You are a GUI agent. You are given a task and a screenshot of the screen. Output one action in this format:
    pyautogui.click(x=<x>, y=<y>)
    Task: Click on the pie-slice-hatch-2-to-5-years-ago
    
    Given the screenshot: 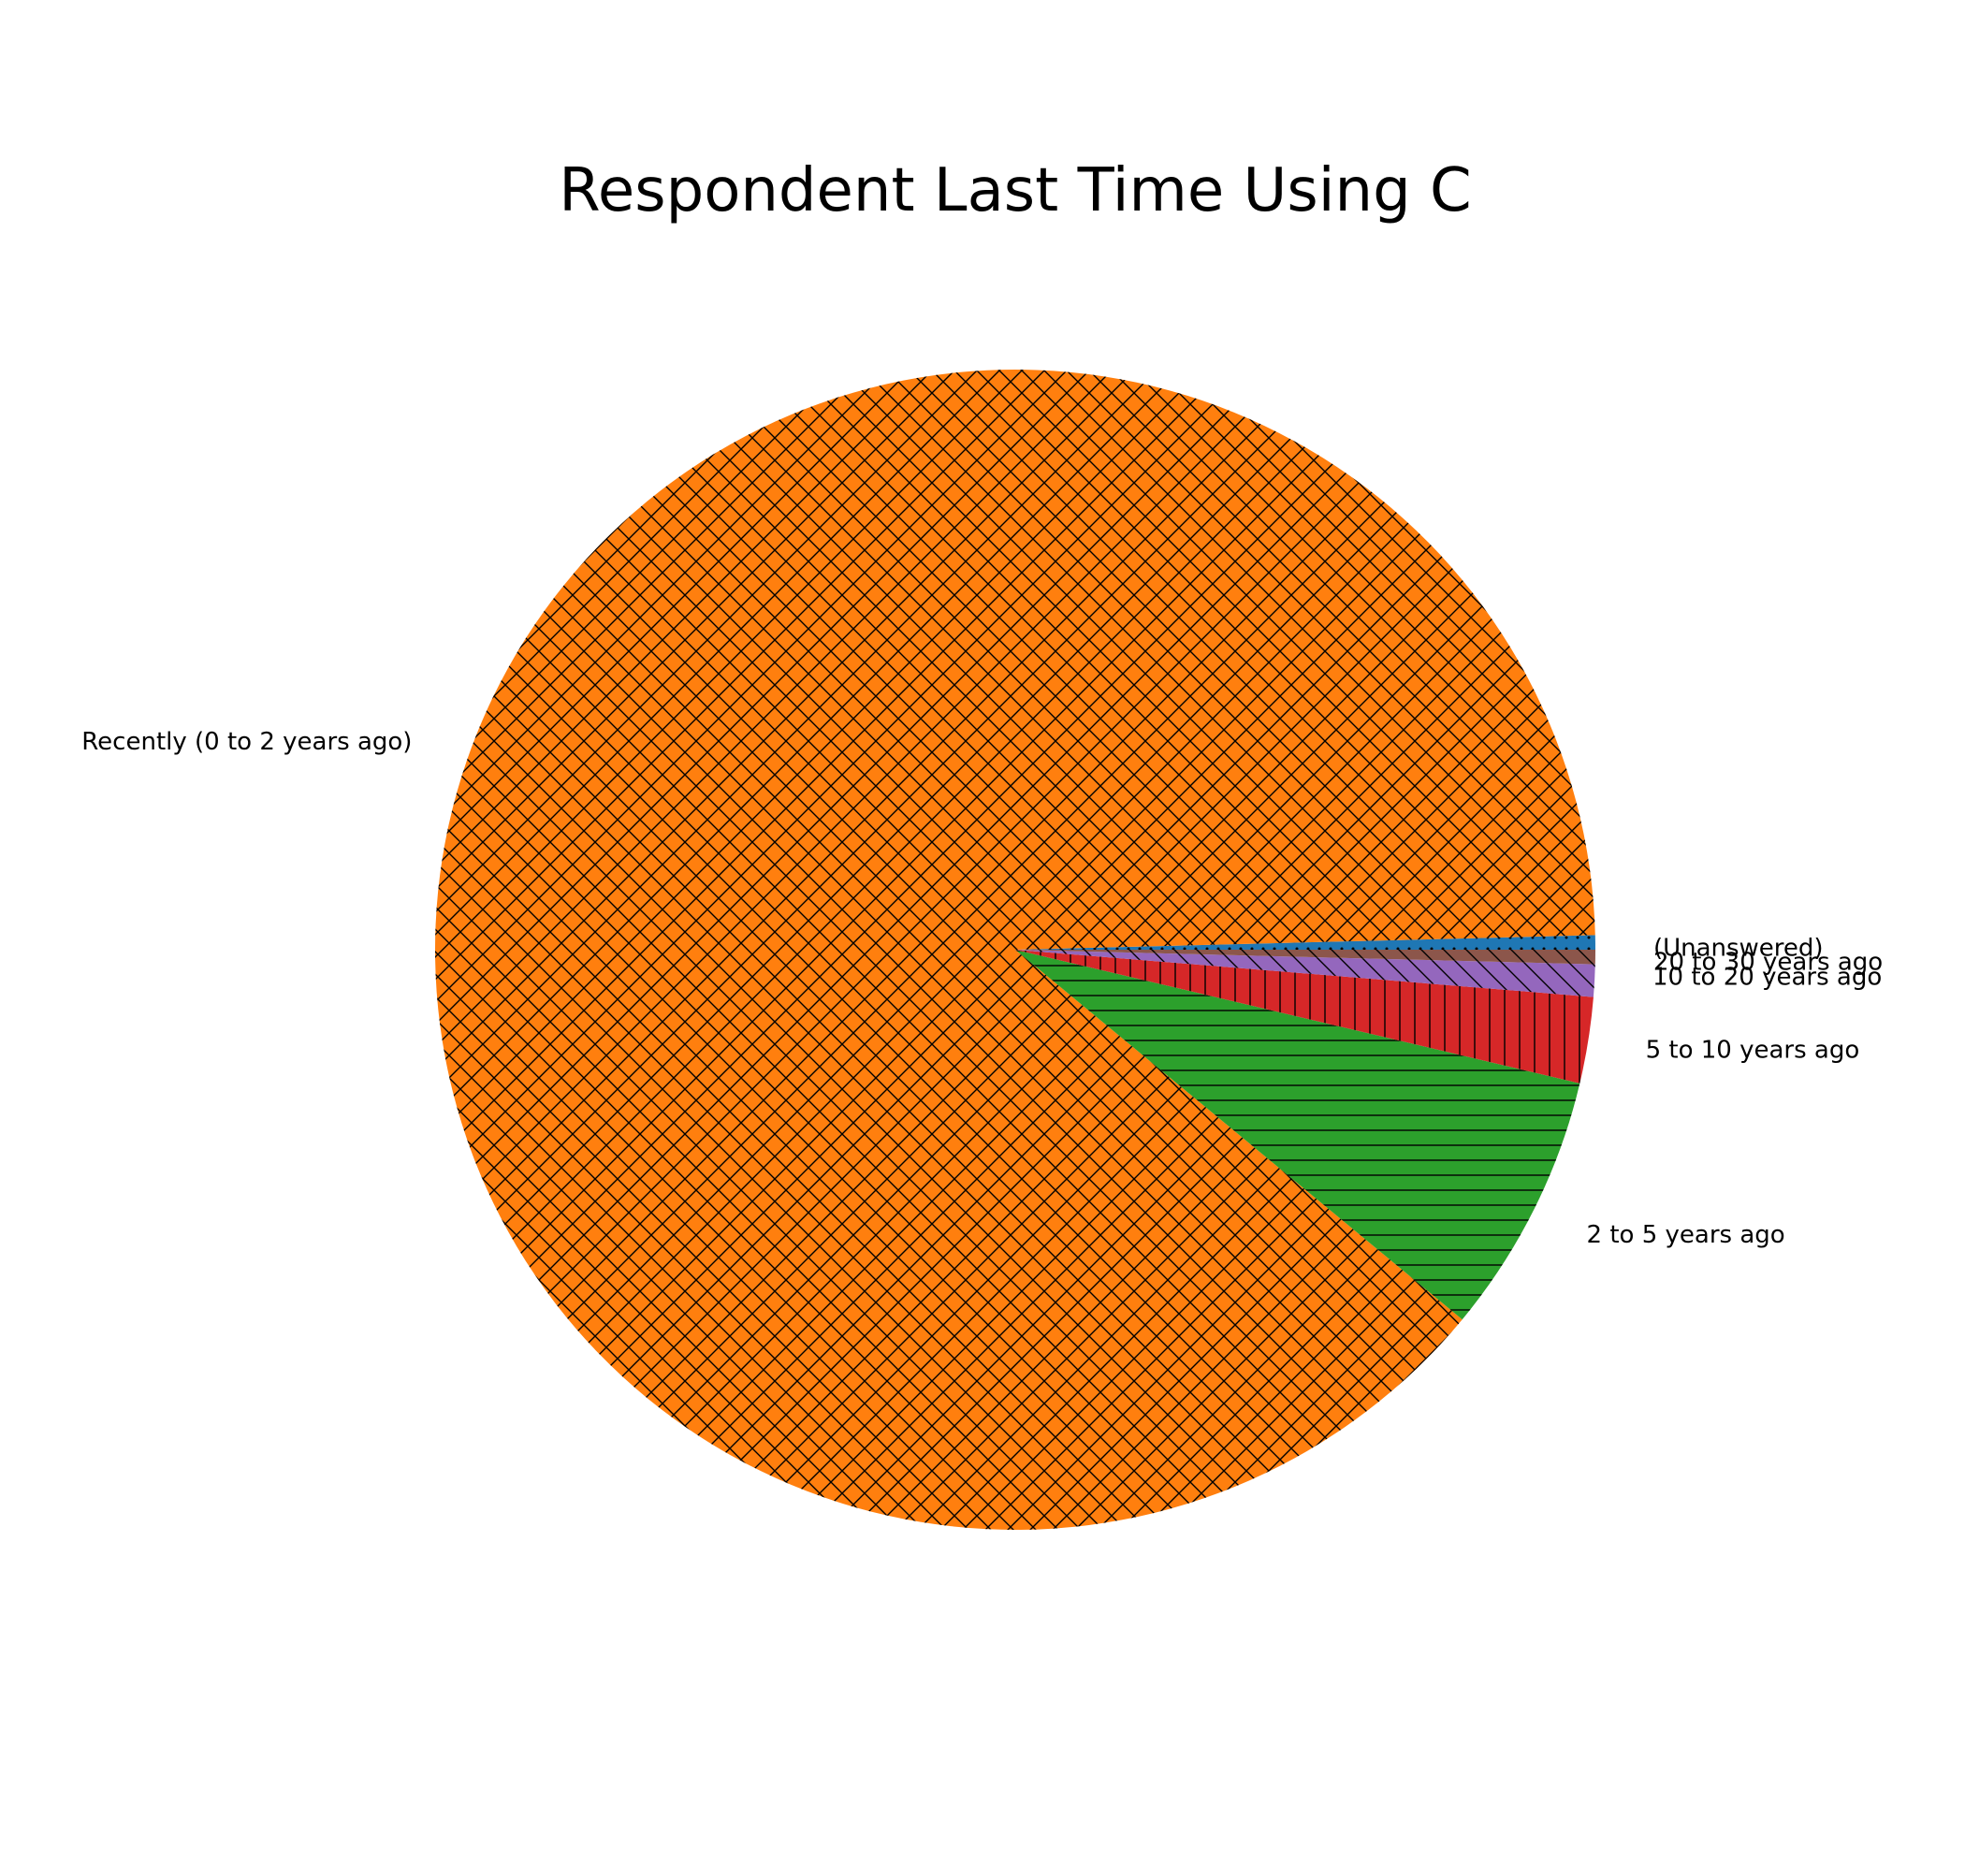 What is the action you would take?
    pyautogui.click(x=1297, y=1135)
    